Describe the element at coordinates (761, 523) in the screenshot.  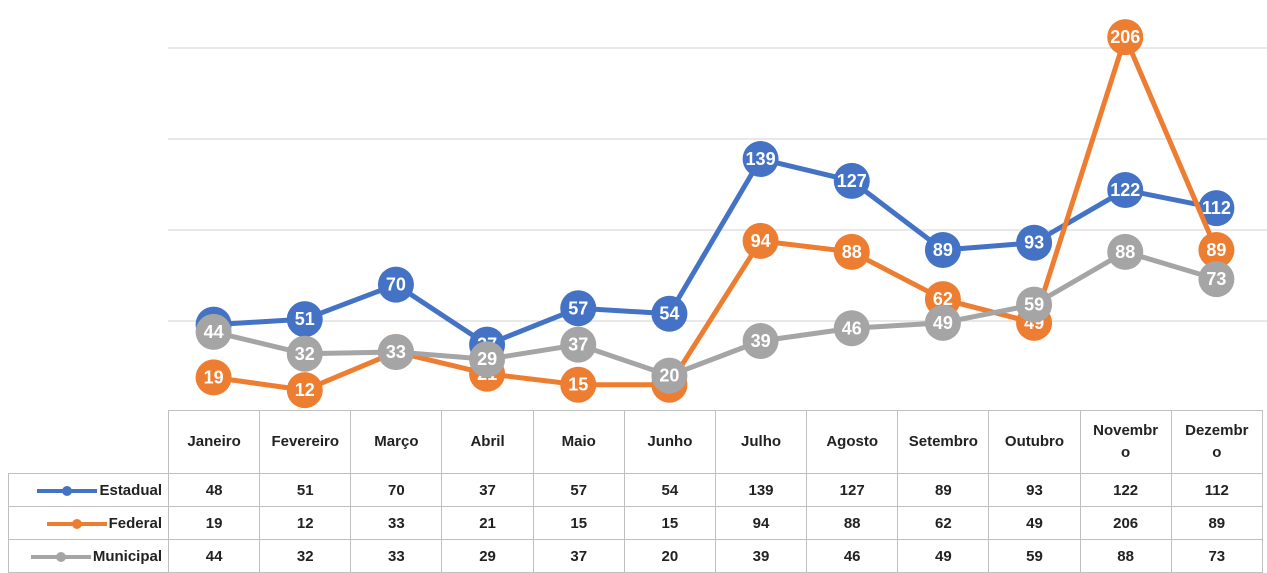
I see `table-value: 94` at that location.